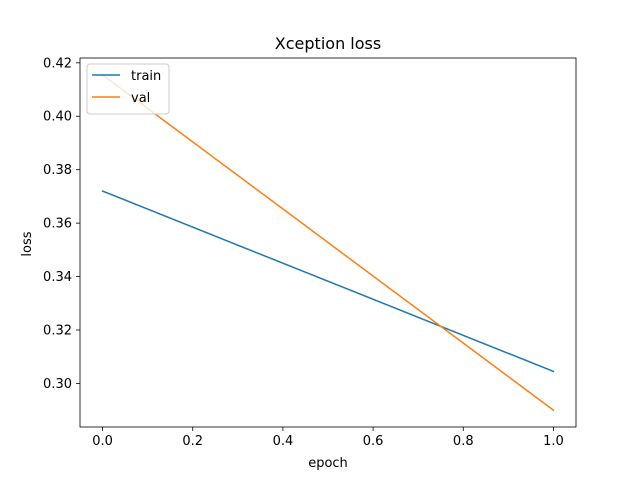  I want to click on x-tick-label: 0.8, so click(463, 441).